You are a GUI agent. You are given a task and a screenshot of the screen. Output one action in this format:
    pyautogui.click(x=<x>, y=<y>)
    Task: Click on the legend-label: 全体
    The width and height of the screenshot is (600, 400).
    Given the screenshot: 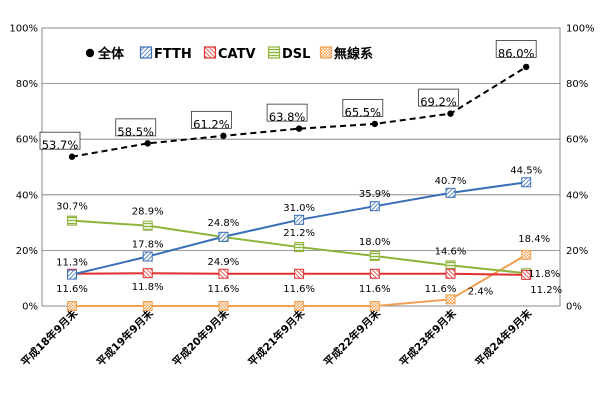 What is the action you would take?
    pyautogui.click(x=111, y=54)
    